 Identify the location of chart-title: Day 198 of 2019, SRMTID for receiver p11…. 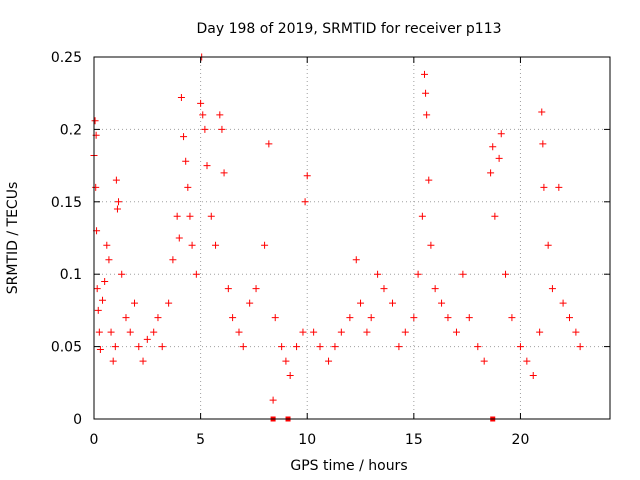
(348, 29).